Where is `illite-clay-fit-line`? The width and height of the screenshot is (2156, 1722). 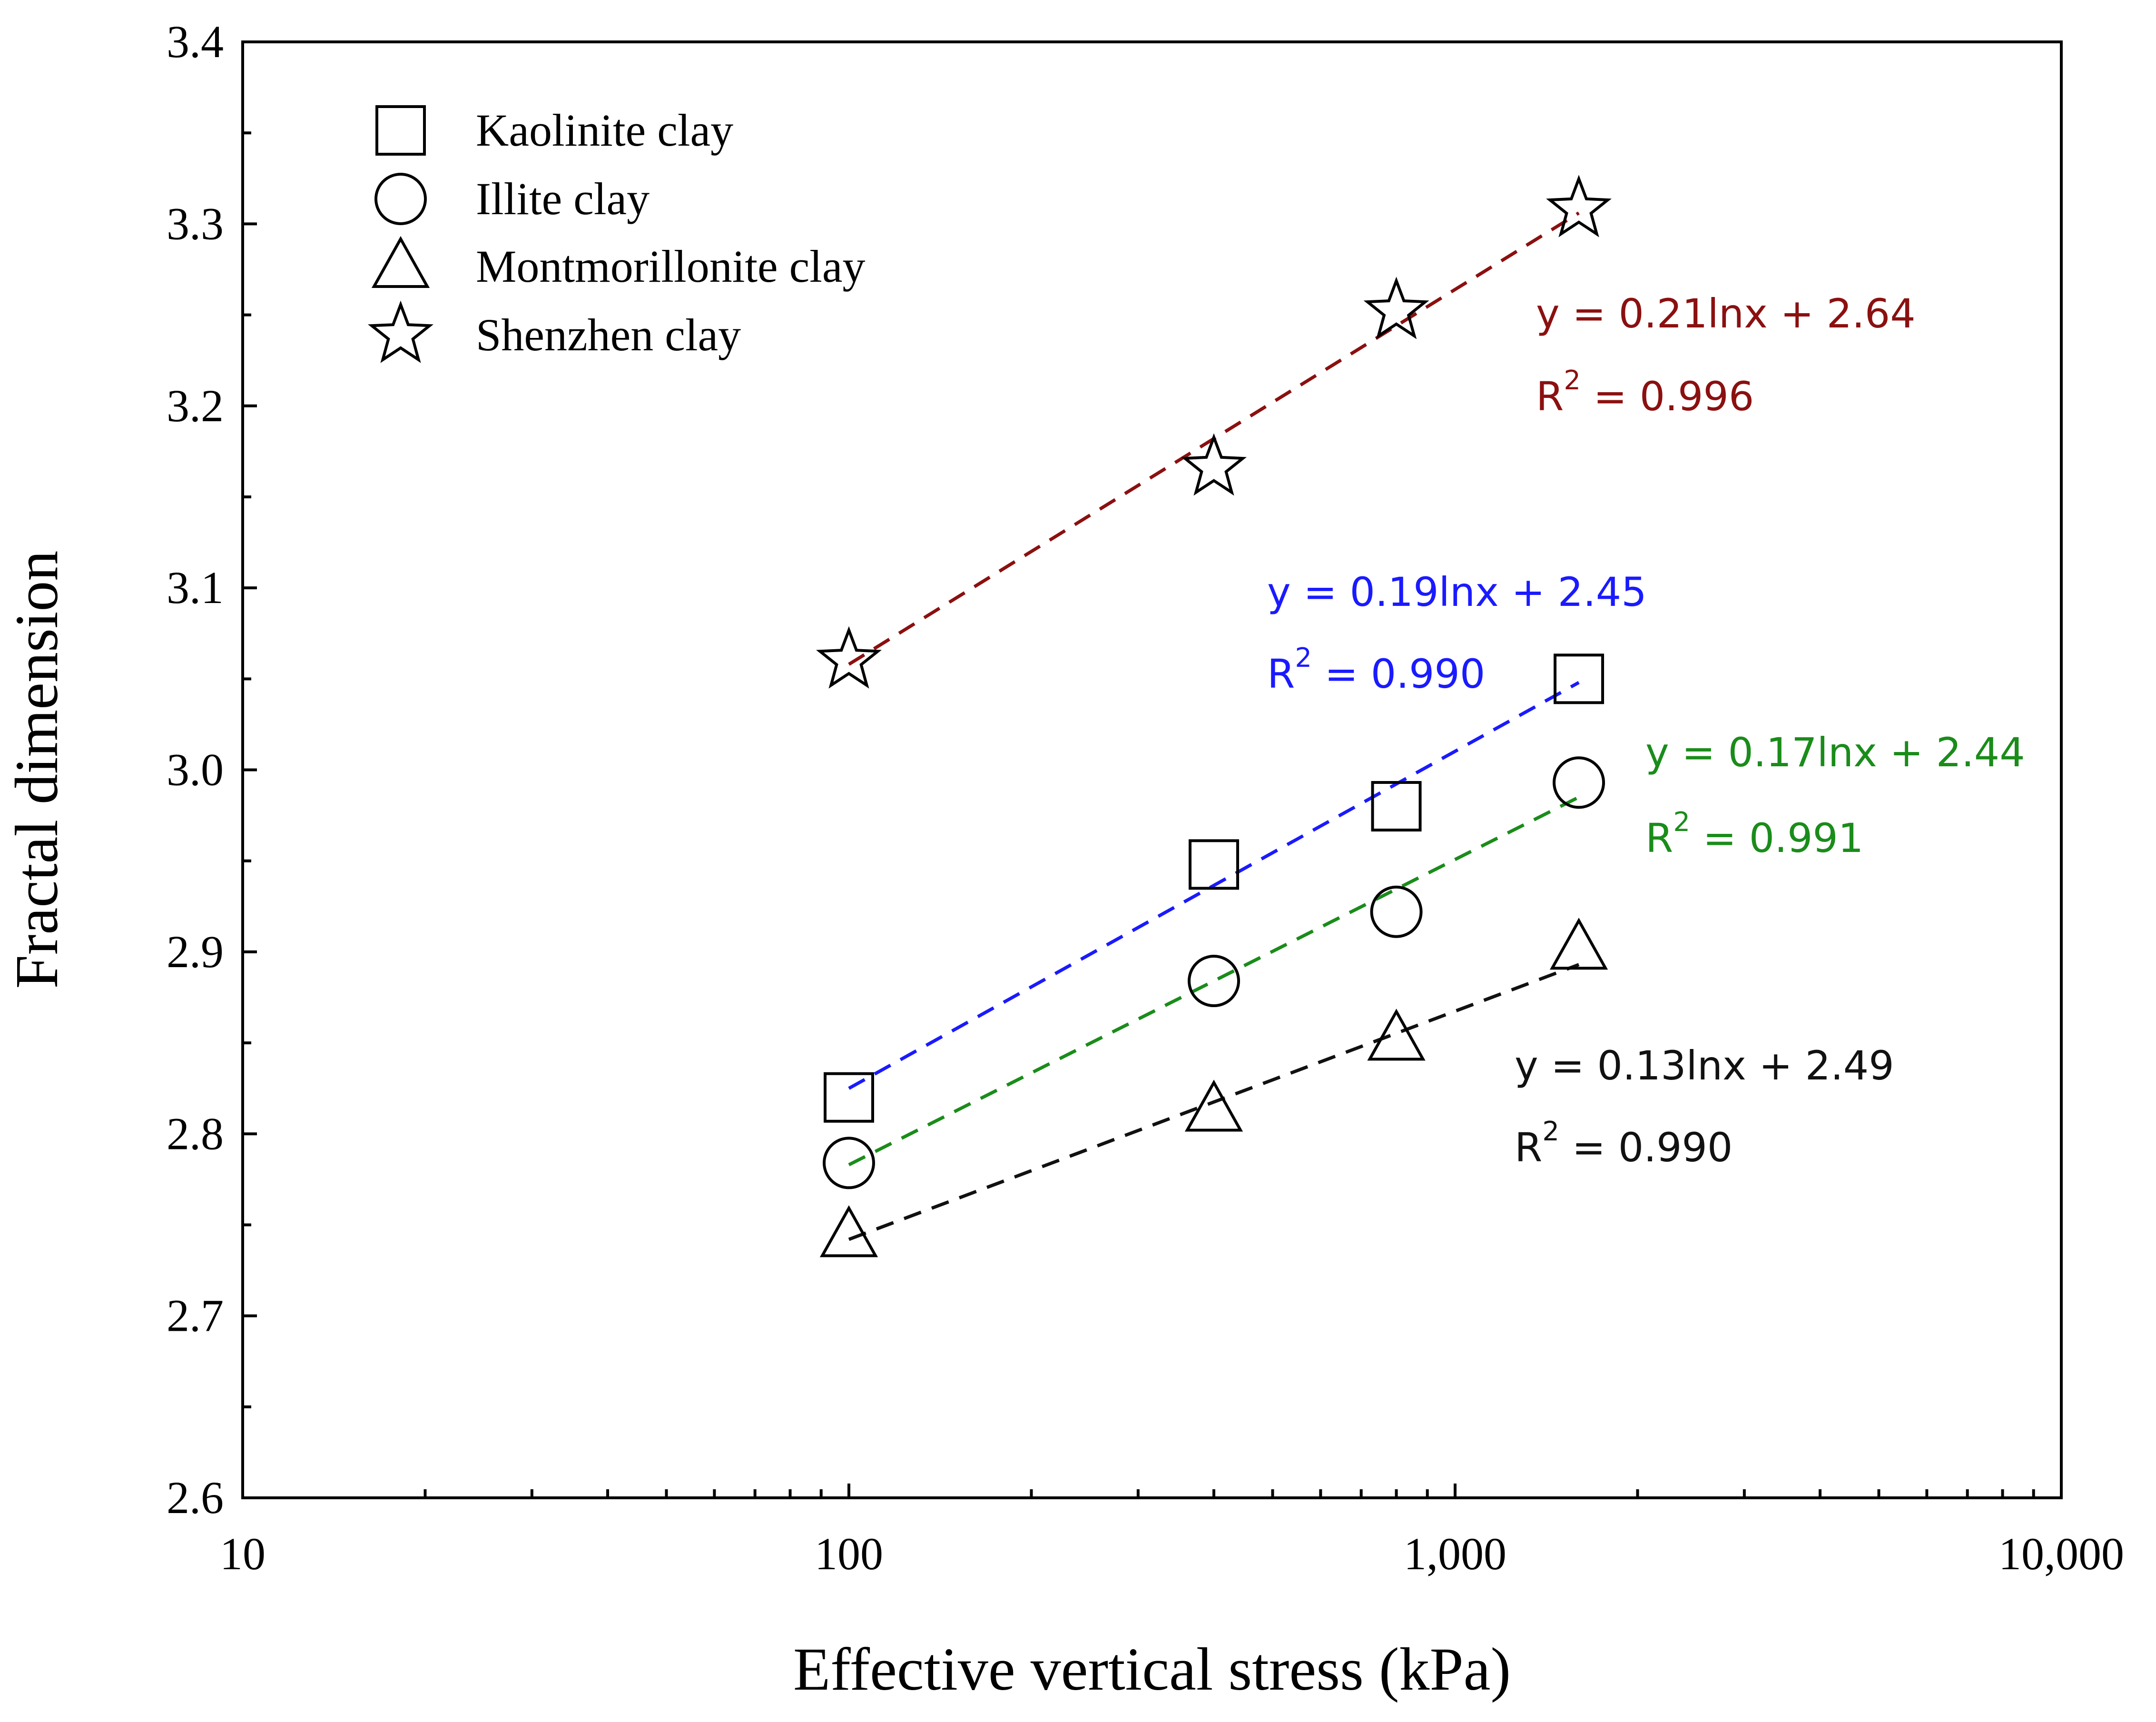 illite-clay-fit-line is located at coordinates (1214, 981).